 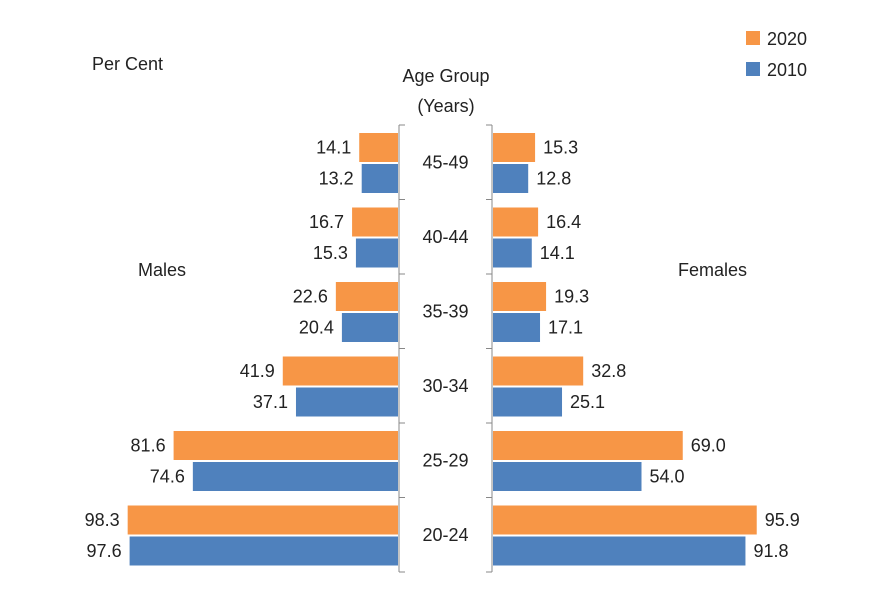 I want to click on data-label-males-2020: 22.6, so click(x=310, y=297).